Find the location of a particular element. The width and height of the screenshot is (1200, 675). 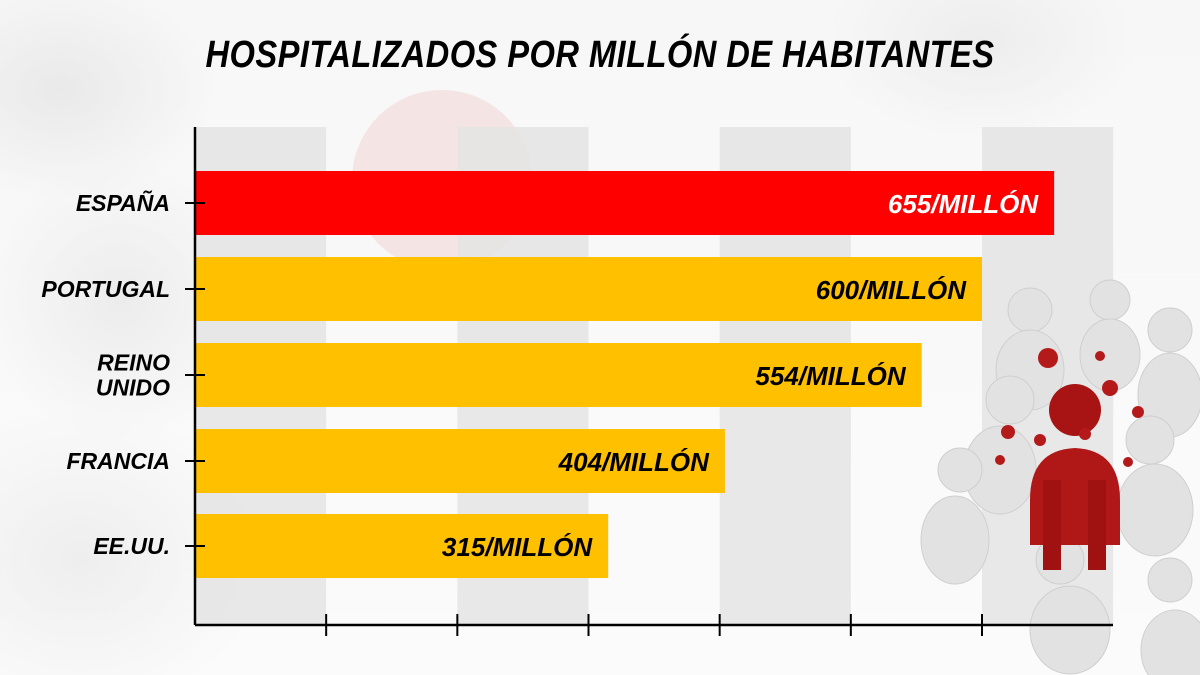

category-label: FRANCIA is located at coordinates (119, 461).